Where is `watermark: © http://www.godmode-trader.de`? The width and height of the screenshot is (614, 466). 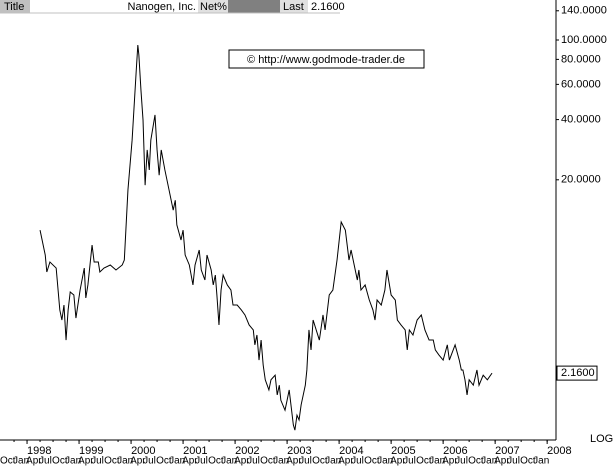
watermark: © http://www.godmode-trader.de is located at coordinates (326, 60).